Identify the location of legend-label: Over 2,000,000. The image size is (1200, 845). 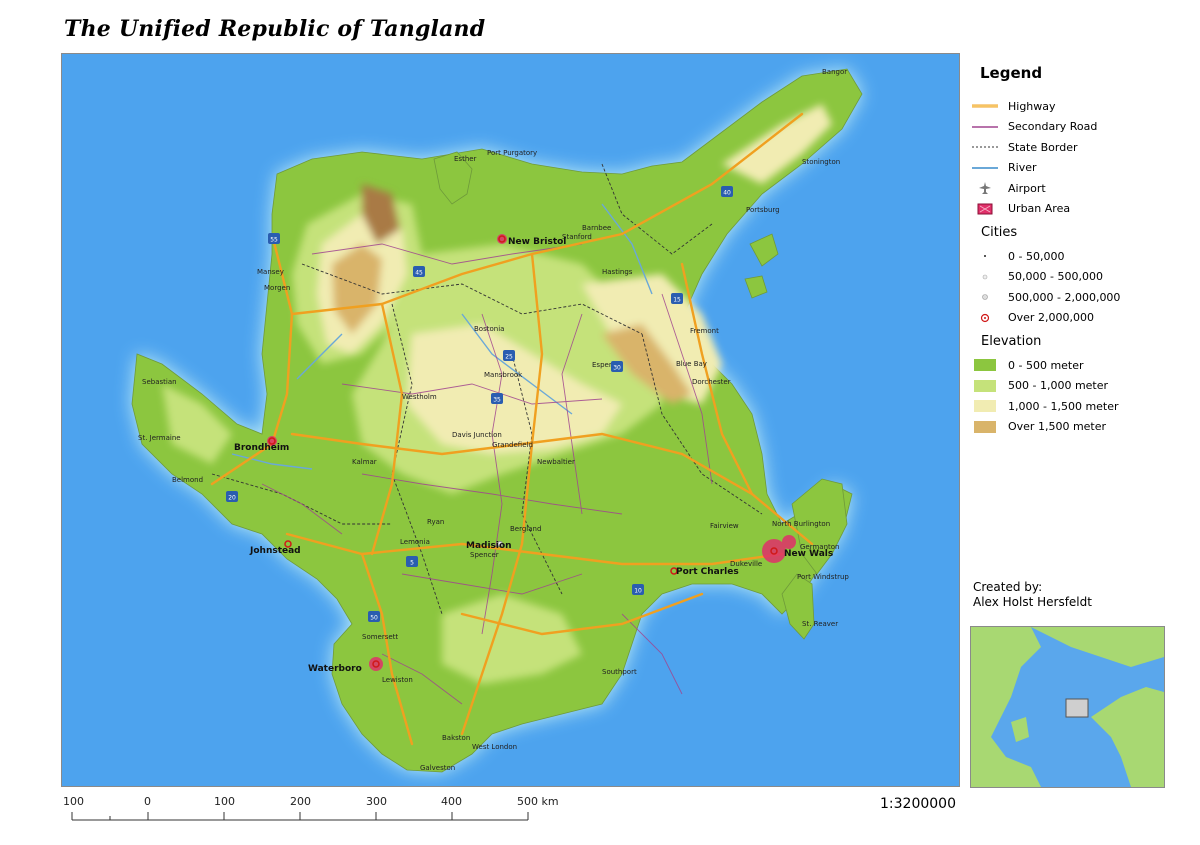
(1051, 318).